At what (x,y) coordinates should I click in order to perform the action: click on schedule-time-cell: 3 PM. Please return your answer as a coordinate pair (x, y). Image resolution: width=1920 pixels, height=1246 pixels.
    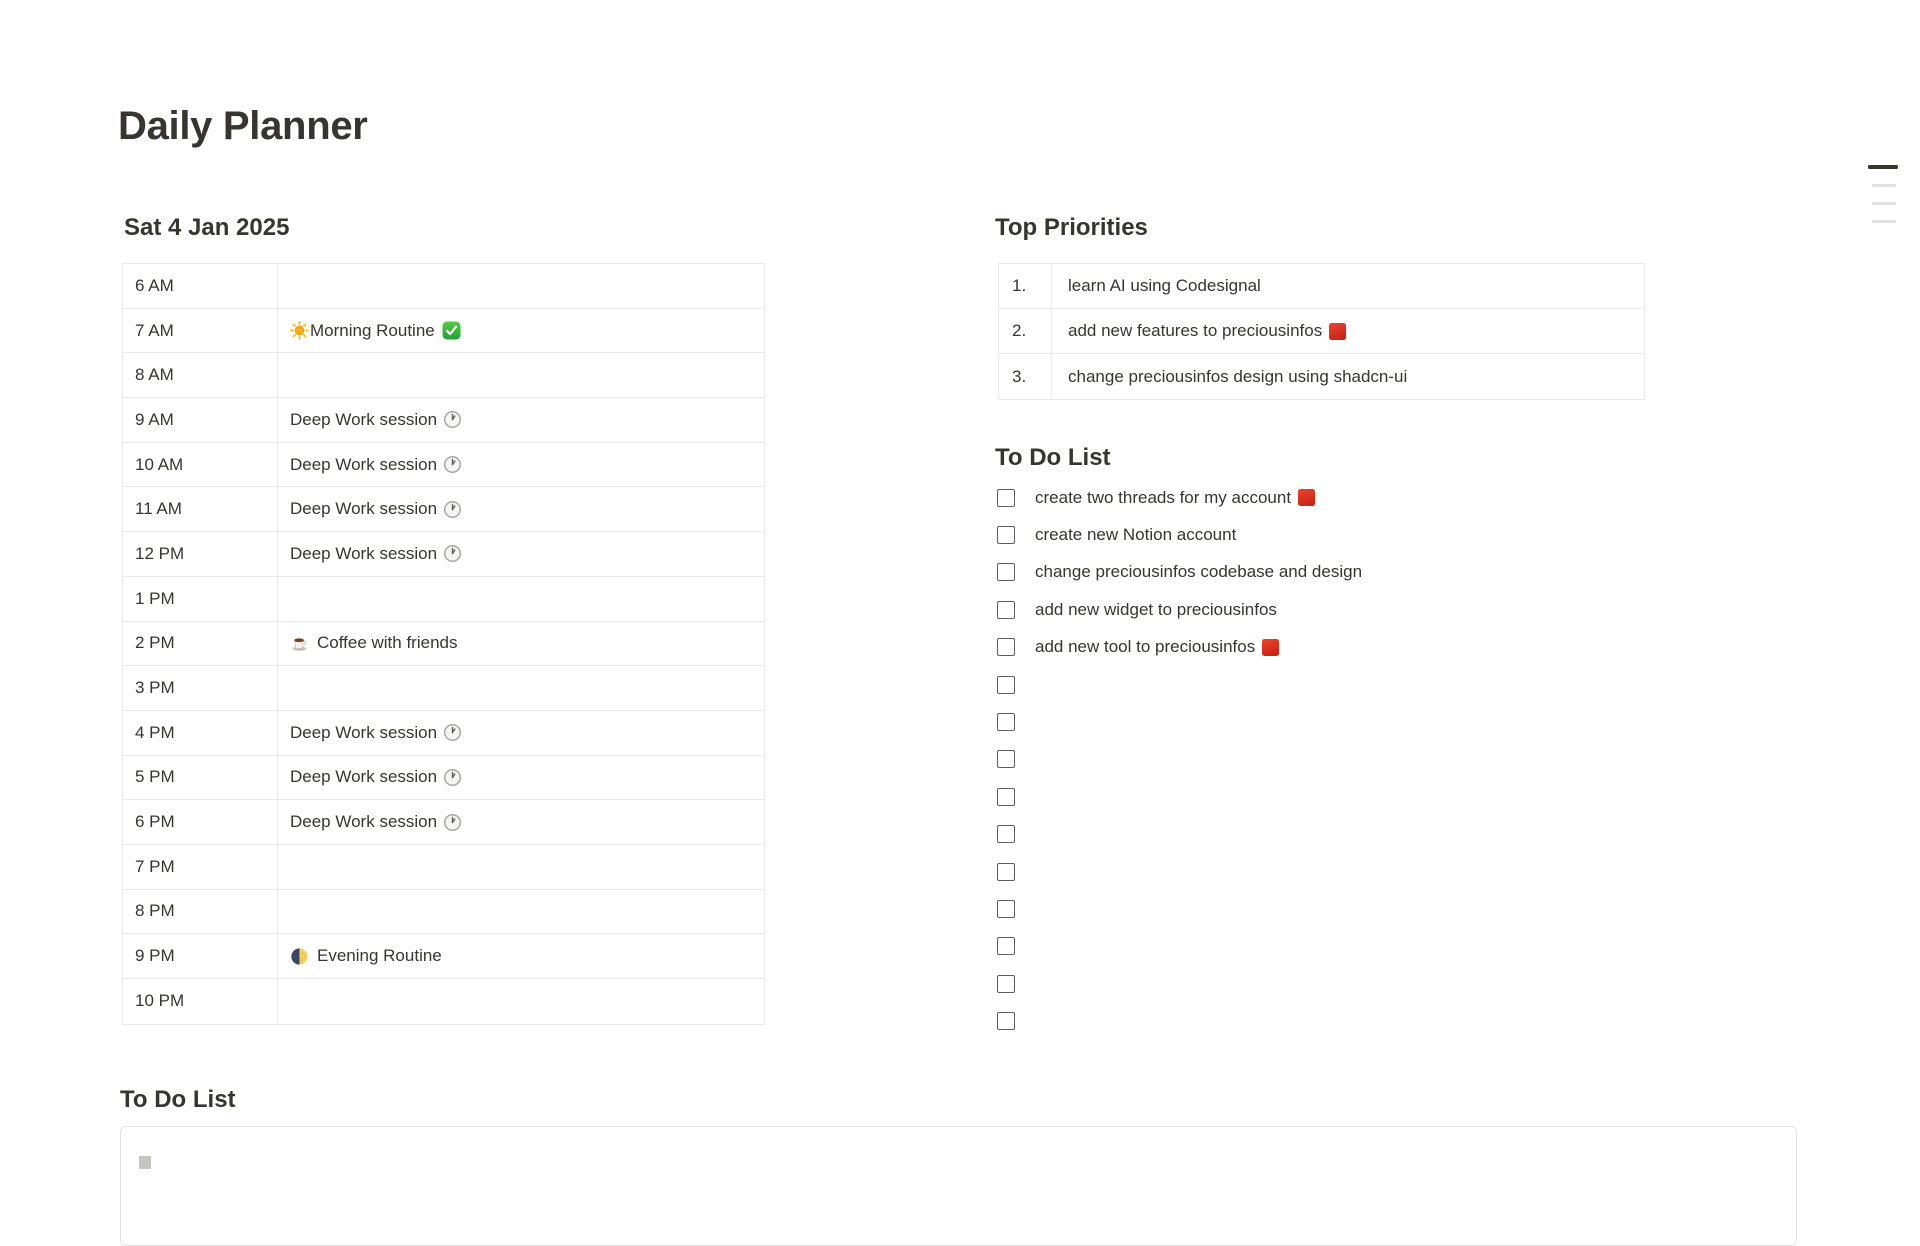
    Looking at the image, I should click on (200, 688).